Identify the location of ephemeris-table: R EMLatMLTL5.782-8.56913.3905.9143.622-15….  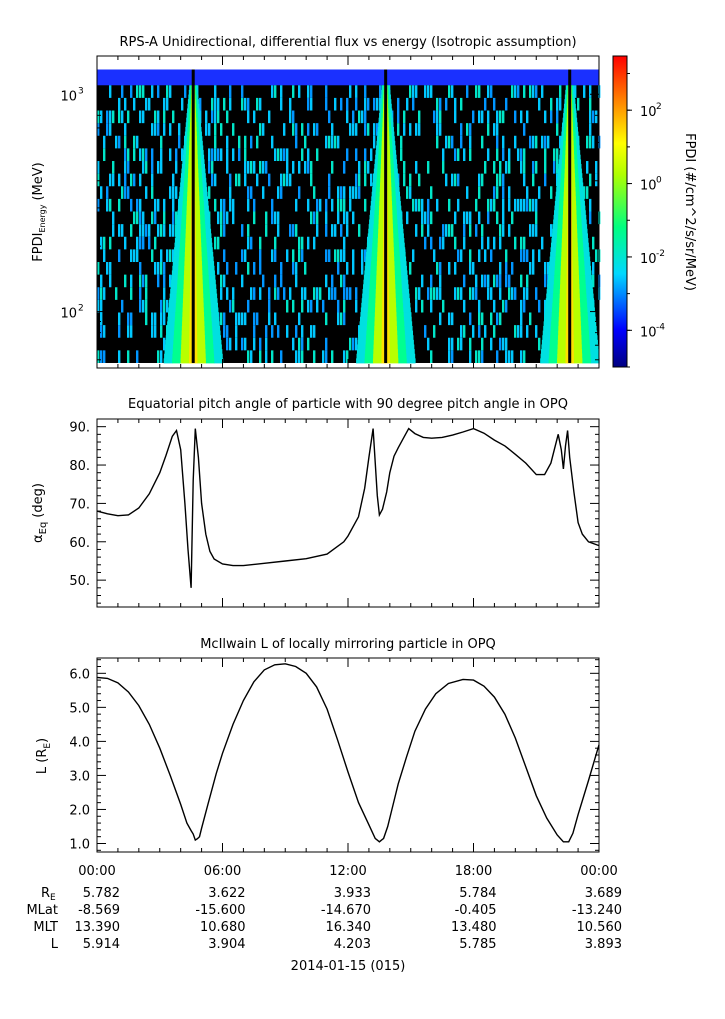
(324, 919).